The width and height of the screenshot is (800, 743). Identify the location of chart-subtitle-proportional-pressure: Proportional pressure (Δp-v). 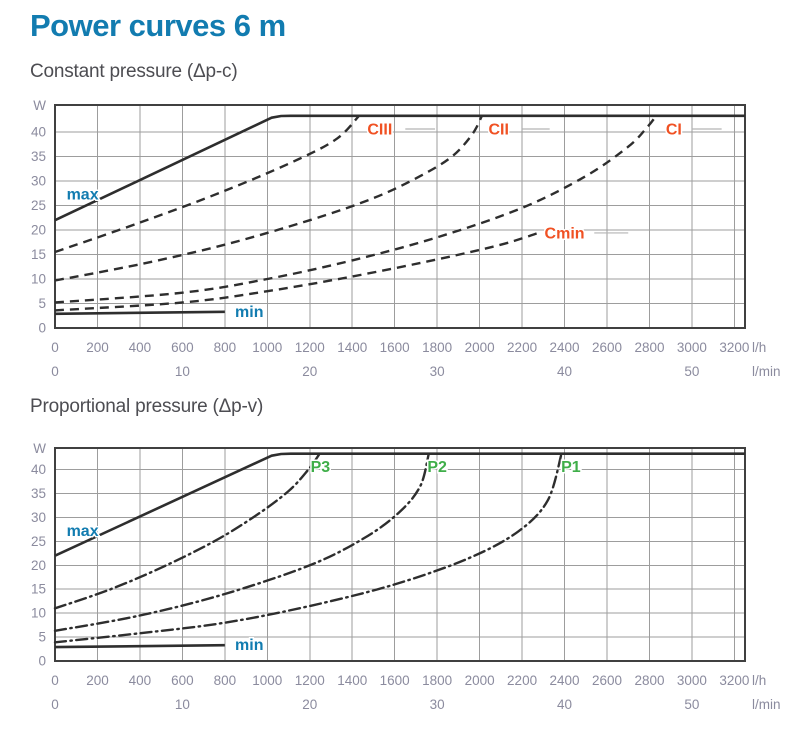
(147, 406).